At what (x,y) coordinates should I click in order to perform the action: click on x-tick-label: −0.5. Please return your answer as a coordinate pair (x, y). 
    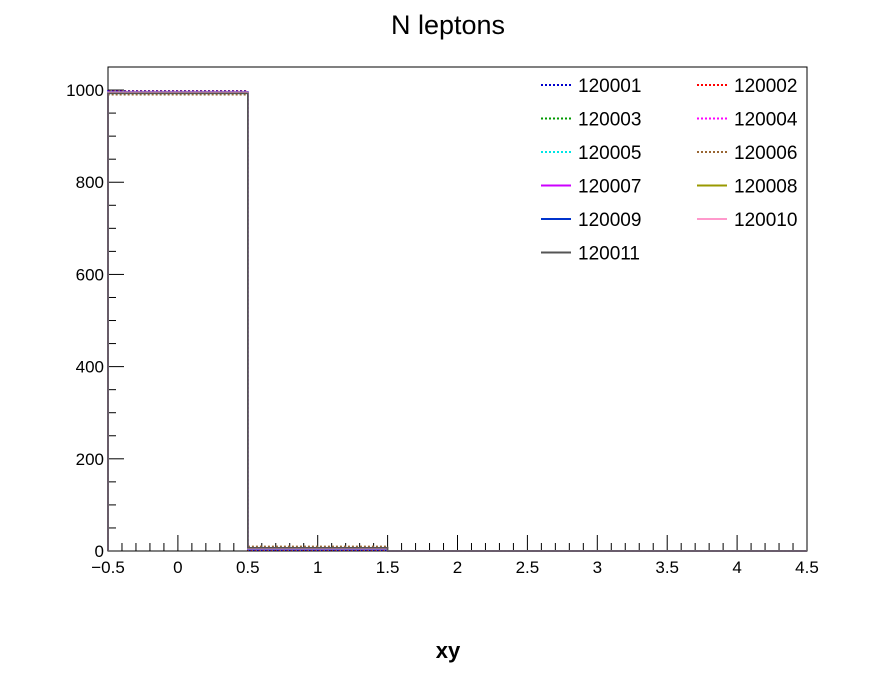
    Looking at the image, I should click on (108, 567).